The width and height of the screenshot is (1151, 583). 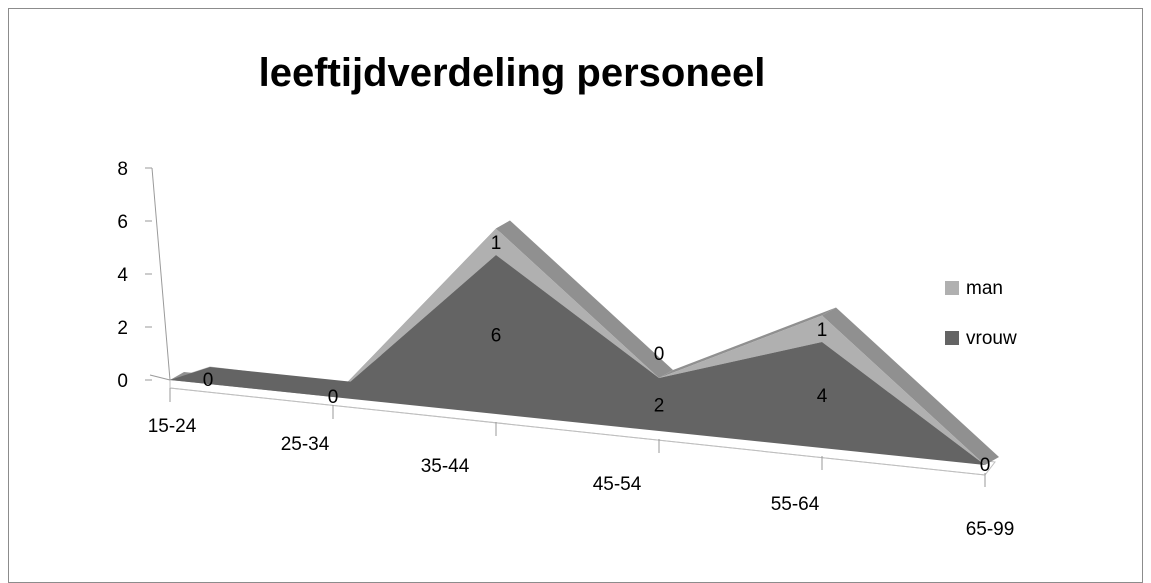 What do you see at coordinates (122, 275) in the screenshot?
I see `y-tick-label: 4` at bounding box center [122, 275].